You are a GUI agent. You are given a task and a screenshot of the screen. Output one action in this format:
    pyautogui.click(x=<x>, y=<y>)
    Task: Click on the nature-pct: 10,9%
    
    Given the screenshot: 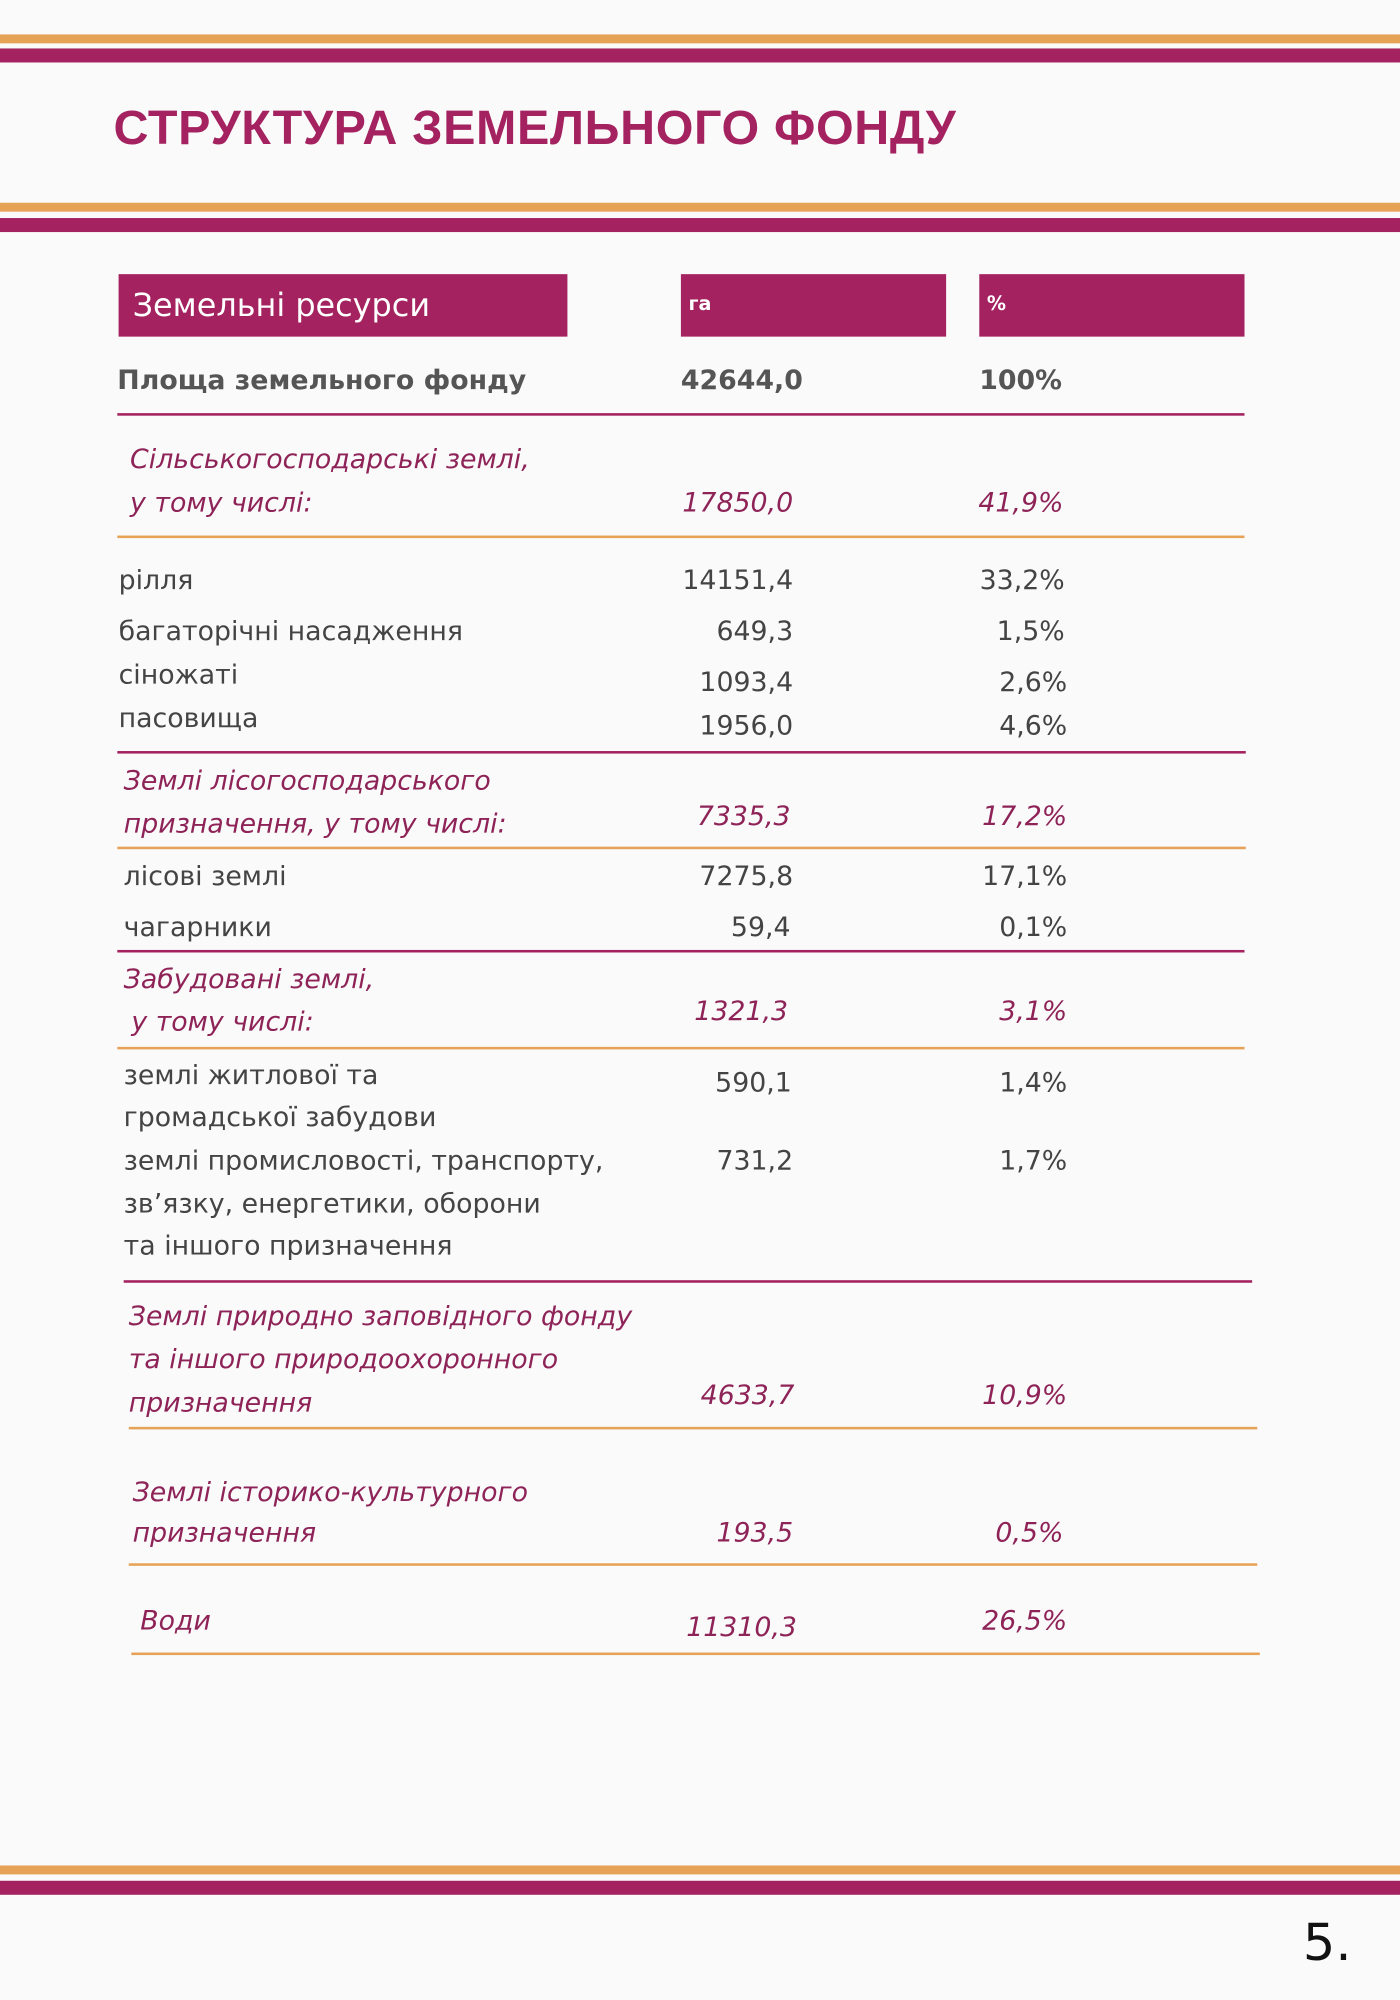 What is the action you would take?
    pyautogui.click(x=1025, y=1395)
    